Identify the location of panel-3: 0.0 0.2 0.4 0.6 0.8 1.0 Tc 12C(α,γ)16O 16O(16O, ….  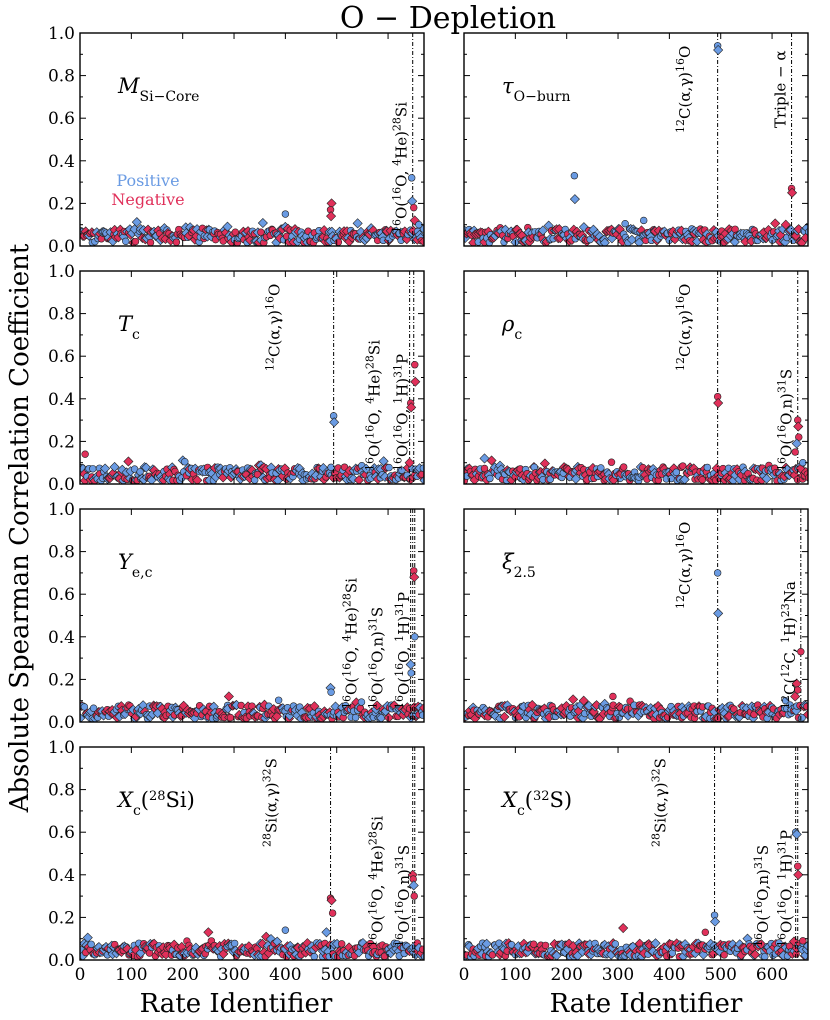
(236, 378).